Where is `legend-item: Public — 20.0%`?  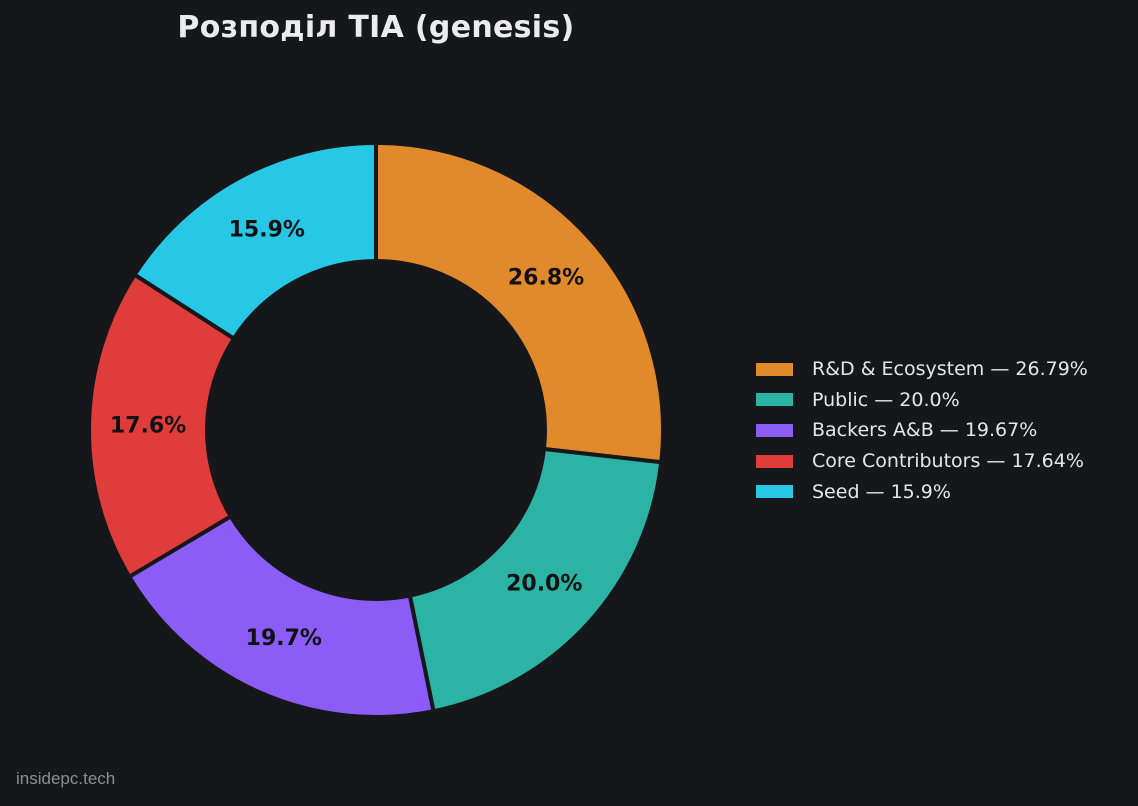
legend-item: Public — 20.0% is located at coordinates (922, 400).